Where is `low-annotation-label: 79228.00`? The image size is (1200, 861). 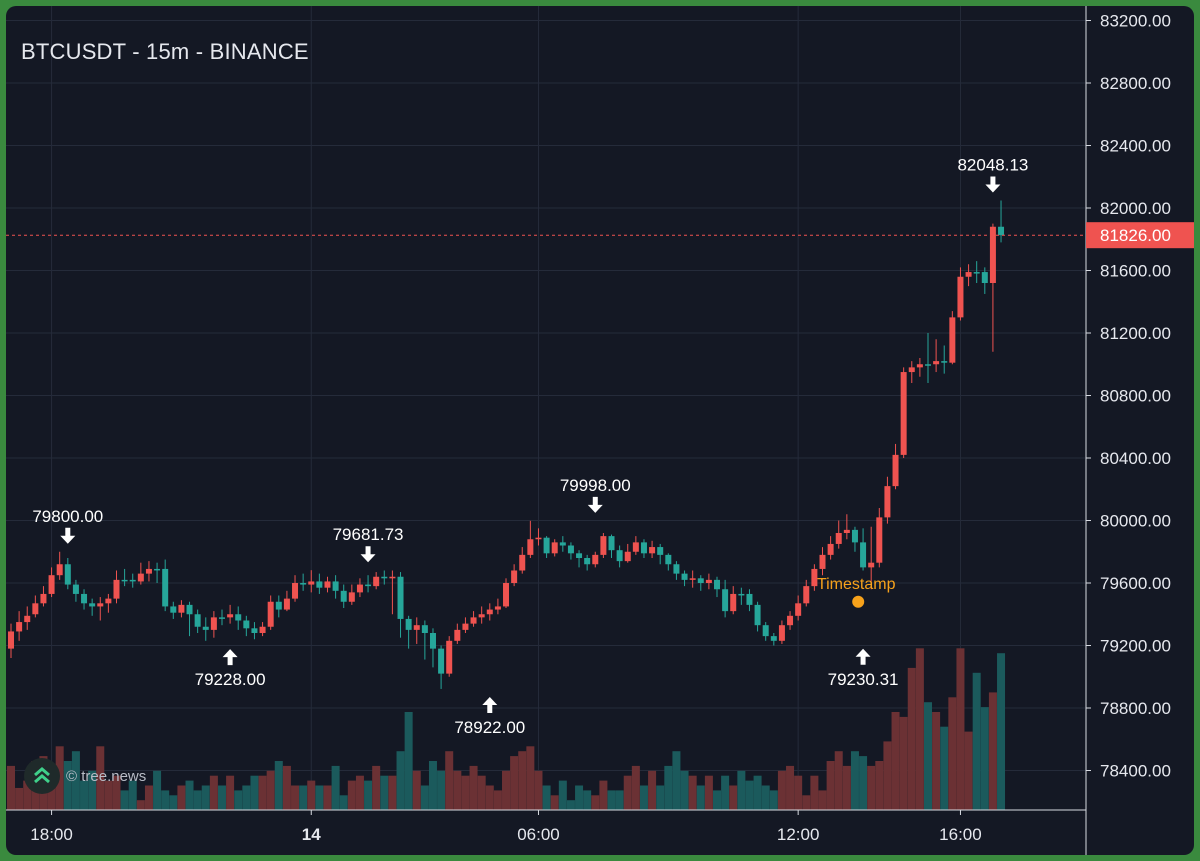 low-annotation-label: 79228.00 is located at coordinates (230, 679).